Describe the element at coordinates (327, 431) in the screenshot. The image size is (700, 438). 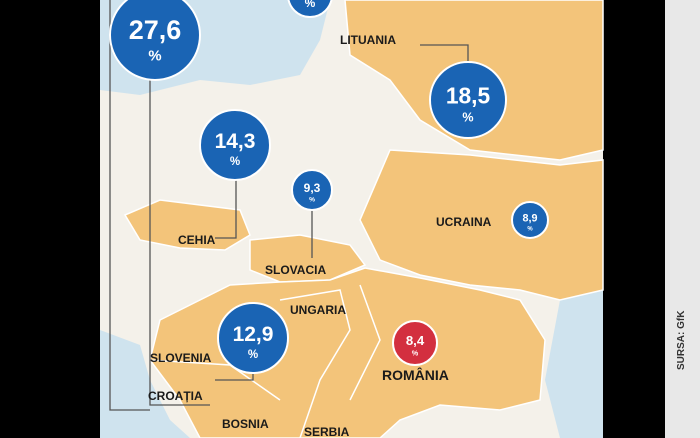
I see `country-label: SERBIA` at that location.